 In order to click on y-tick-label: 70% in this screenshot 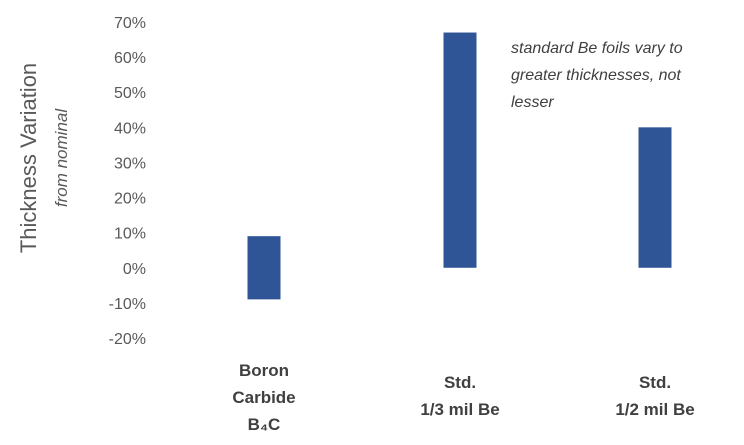, I will do `click(130, 23)`.